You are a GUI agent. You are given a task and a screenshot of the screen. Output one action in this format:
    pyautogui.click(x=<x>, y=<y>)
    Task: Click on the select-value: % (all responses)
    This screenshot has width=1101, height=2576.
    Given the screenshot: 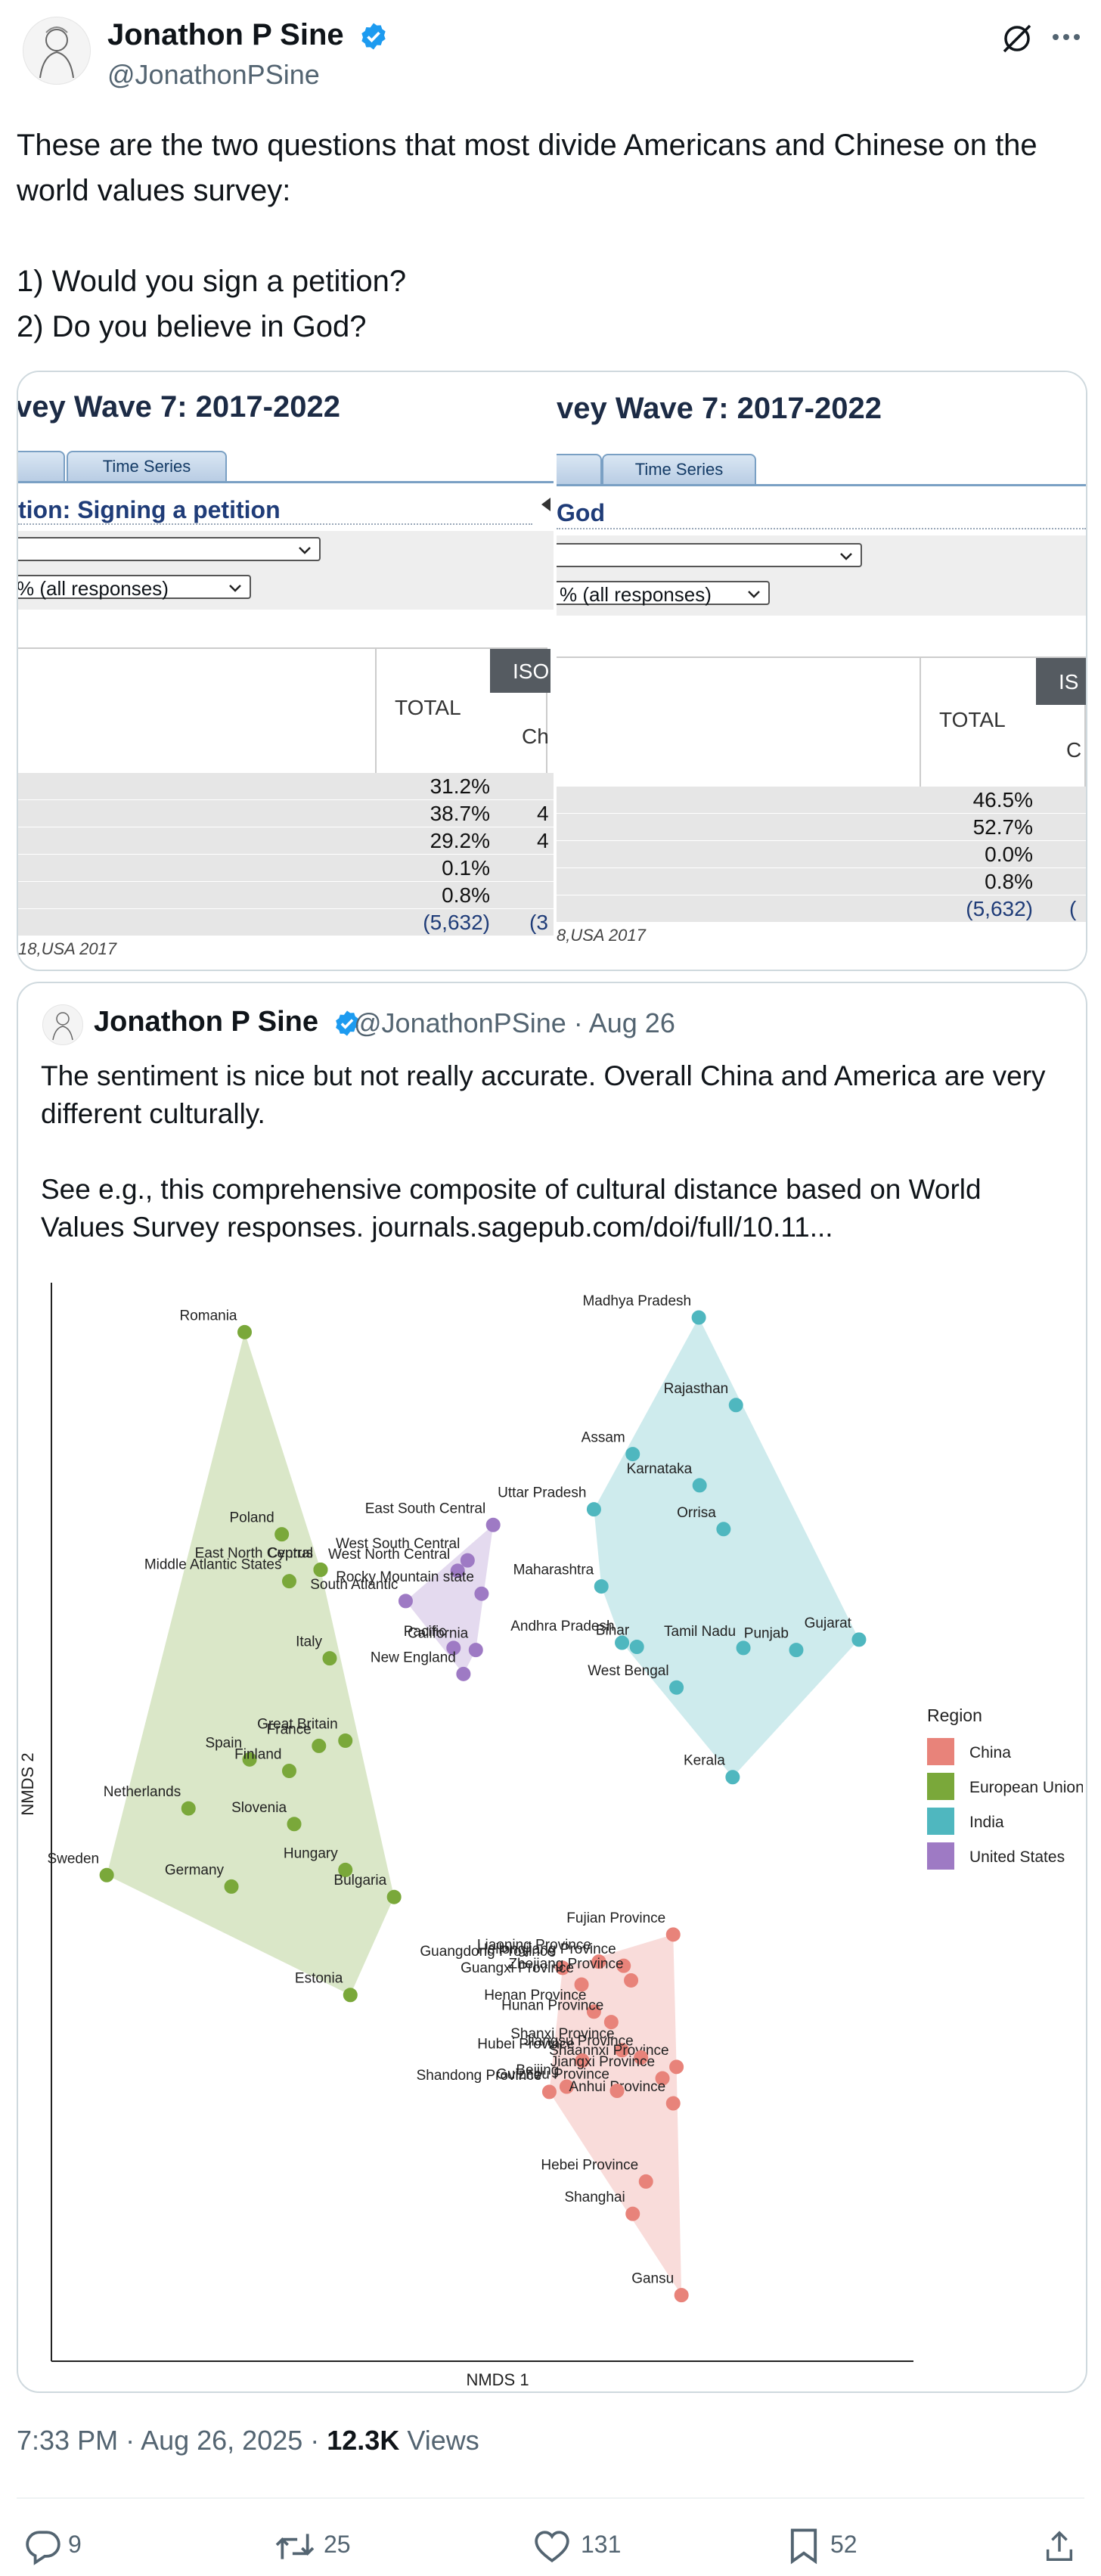 What is the action you would take?
    pyautogui.click(x=636, y=594)
    